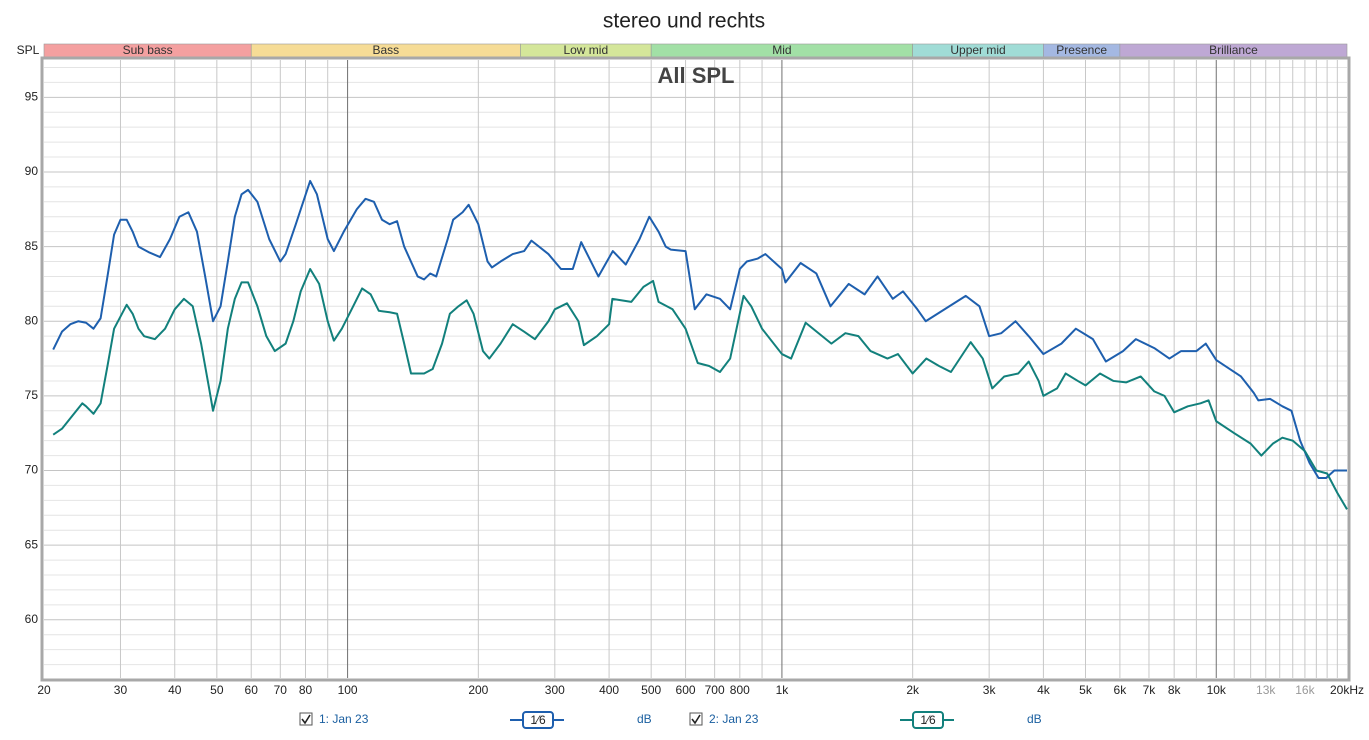 This screenshot has width=1369, height=740. What do you see at coordinates (252, 690) in the screenshot?
I see `x-tick-label: 60` at bounding box center [252, 690].